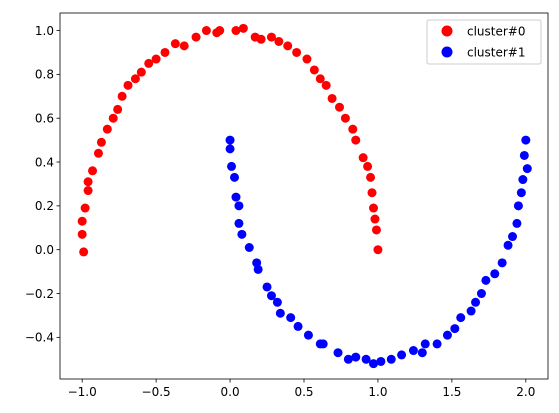 The image size is (559, 413). Describe the element at coordinates (303, 392) in the screenshot. I see `x-tick-label: 0.5` at that location.